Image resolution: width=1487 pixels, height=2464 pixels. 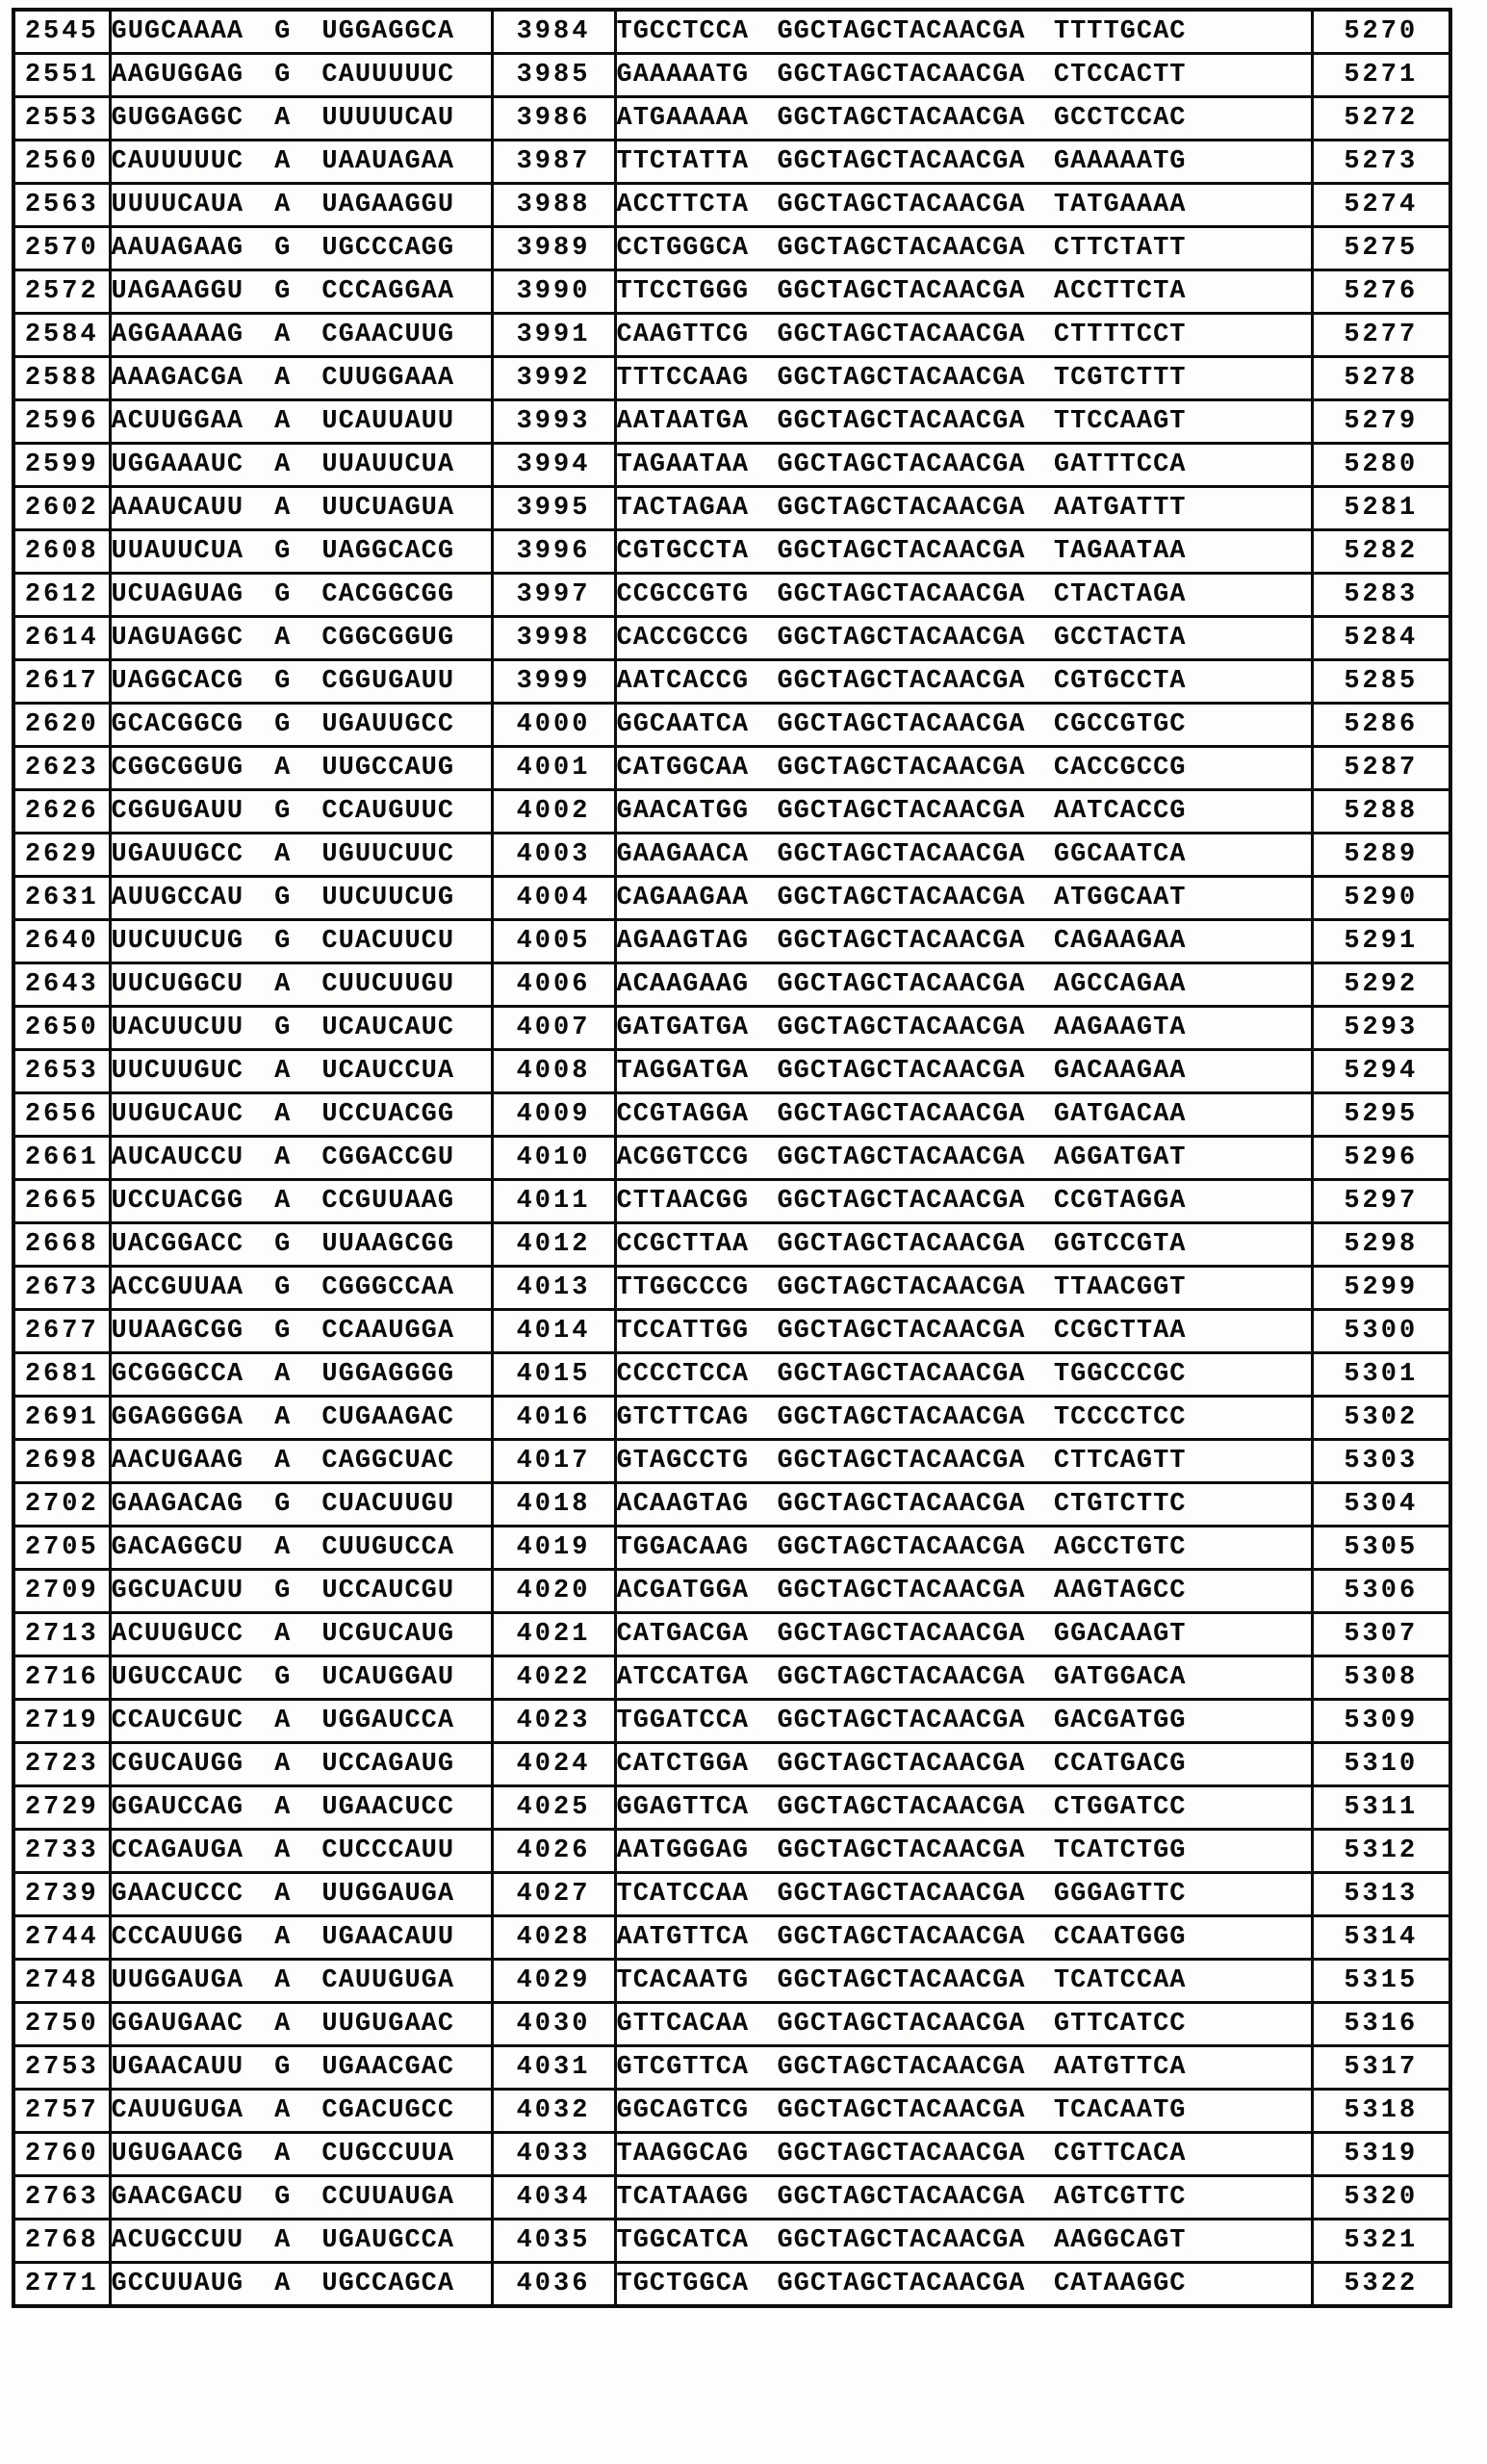 I want to click on rna-sequence-cell: UUCUUCUG G CUACUUCU, so click(x=301, y=941).